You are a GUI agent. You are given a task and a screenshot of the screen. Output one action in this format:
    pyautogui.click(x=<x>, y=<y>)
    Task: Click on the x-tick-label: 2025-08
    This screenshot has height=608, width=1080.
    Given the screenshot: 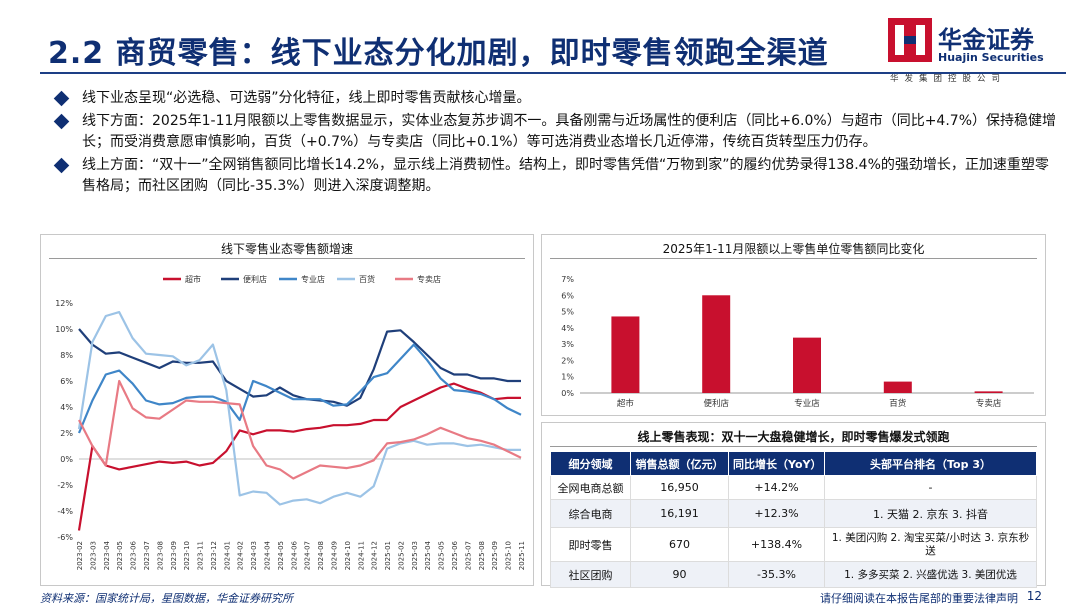 What is the action you would take?
    pyautogui.click(x=482, y=555)
    